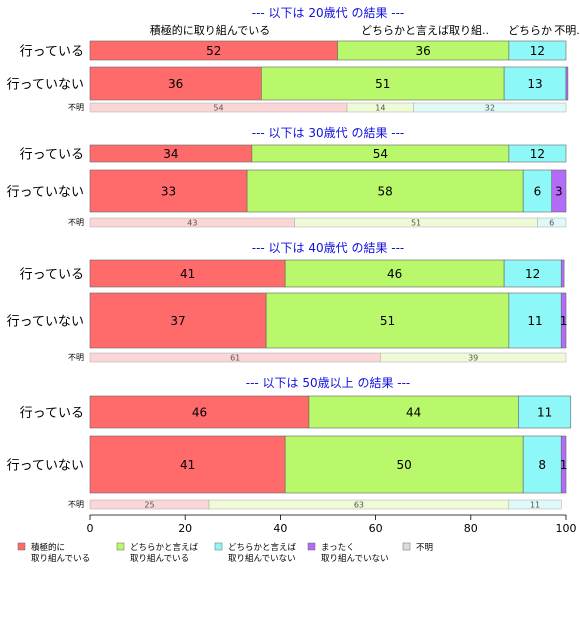 This screenshot has height=636, width=580. Describe the element at coordinates (338, 548) in the screenshot. I see `legend-label: まったく` at that location.